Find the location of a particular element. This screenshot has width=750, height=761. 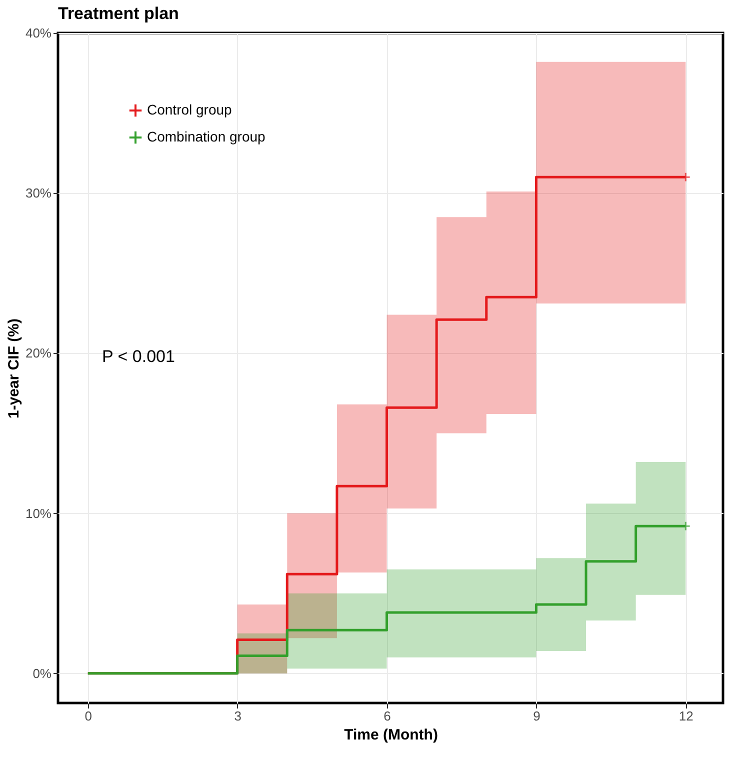

y-axis-title: 1-year CIF (%) is located at coordinates (13, 368).